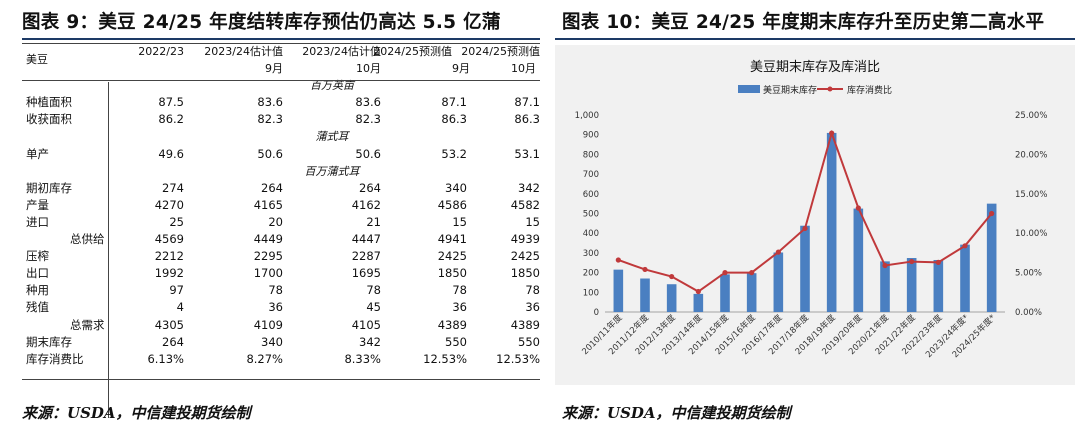 The height and width of the screenshot is (438, 1080). What do you see at coordinates (281, 205) in the screenshot?
I see `table-row: 产量 4270 4165 4162 4586 4582` at bounding box center [281, 205].